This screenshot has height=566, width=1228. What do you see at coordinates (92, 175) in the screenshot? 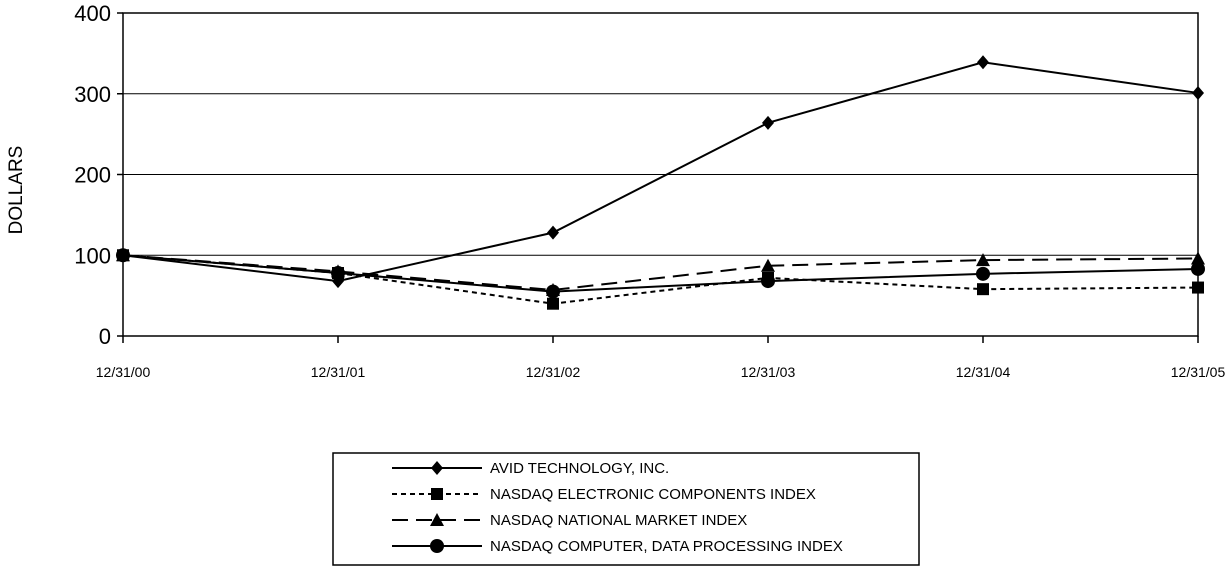
I see `y-tick-label: 200` at bounding box center [92, 175].